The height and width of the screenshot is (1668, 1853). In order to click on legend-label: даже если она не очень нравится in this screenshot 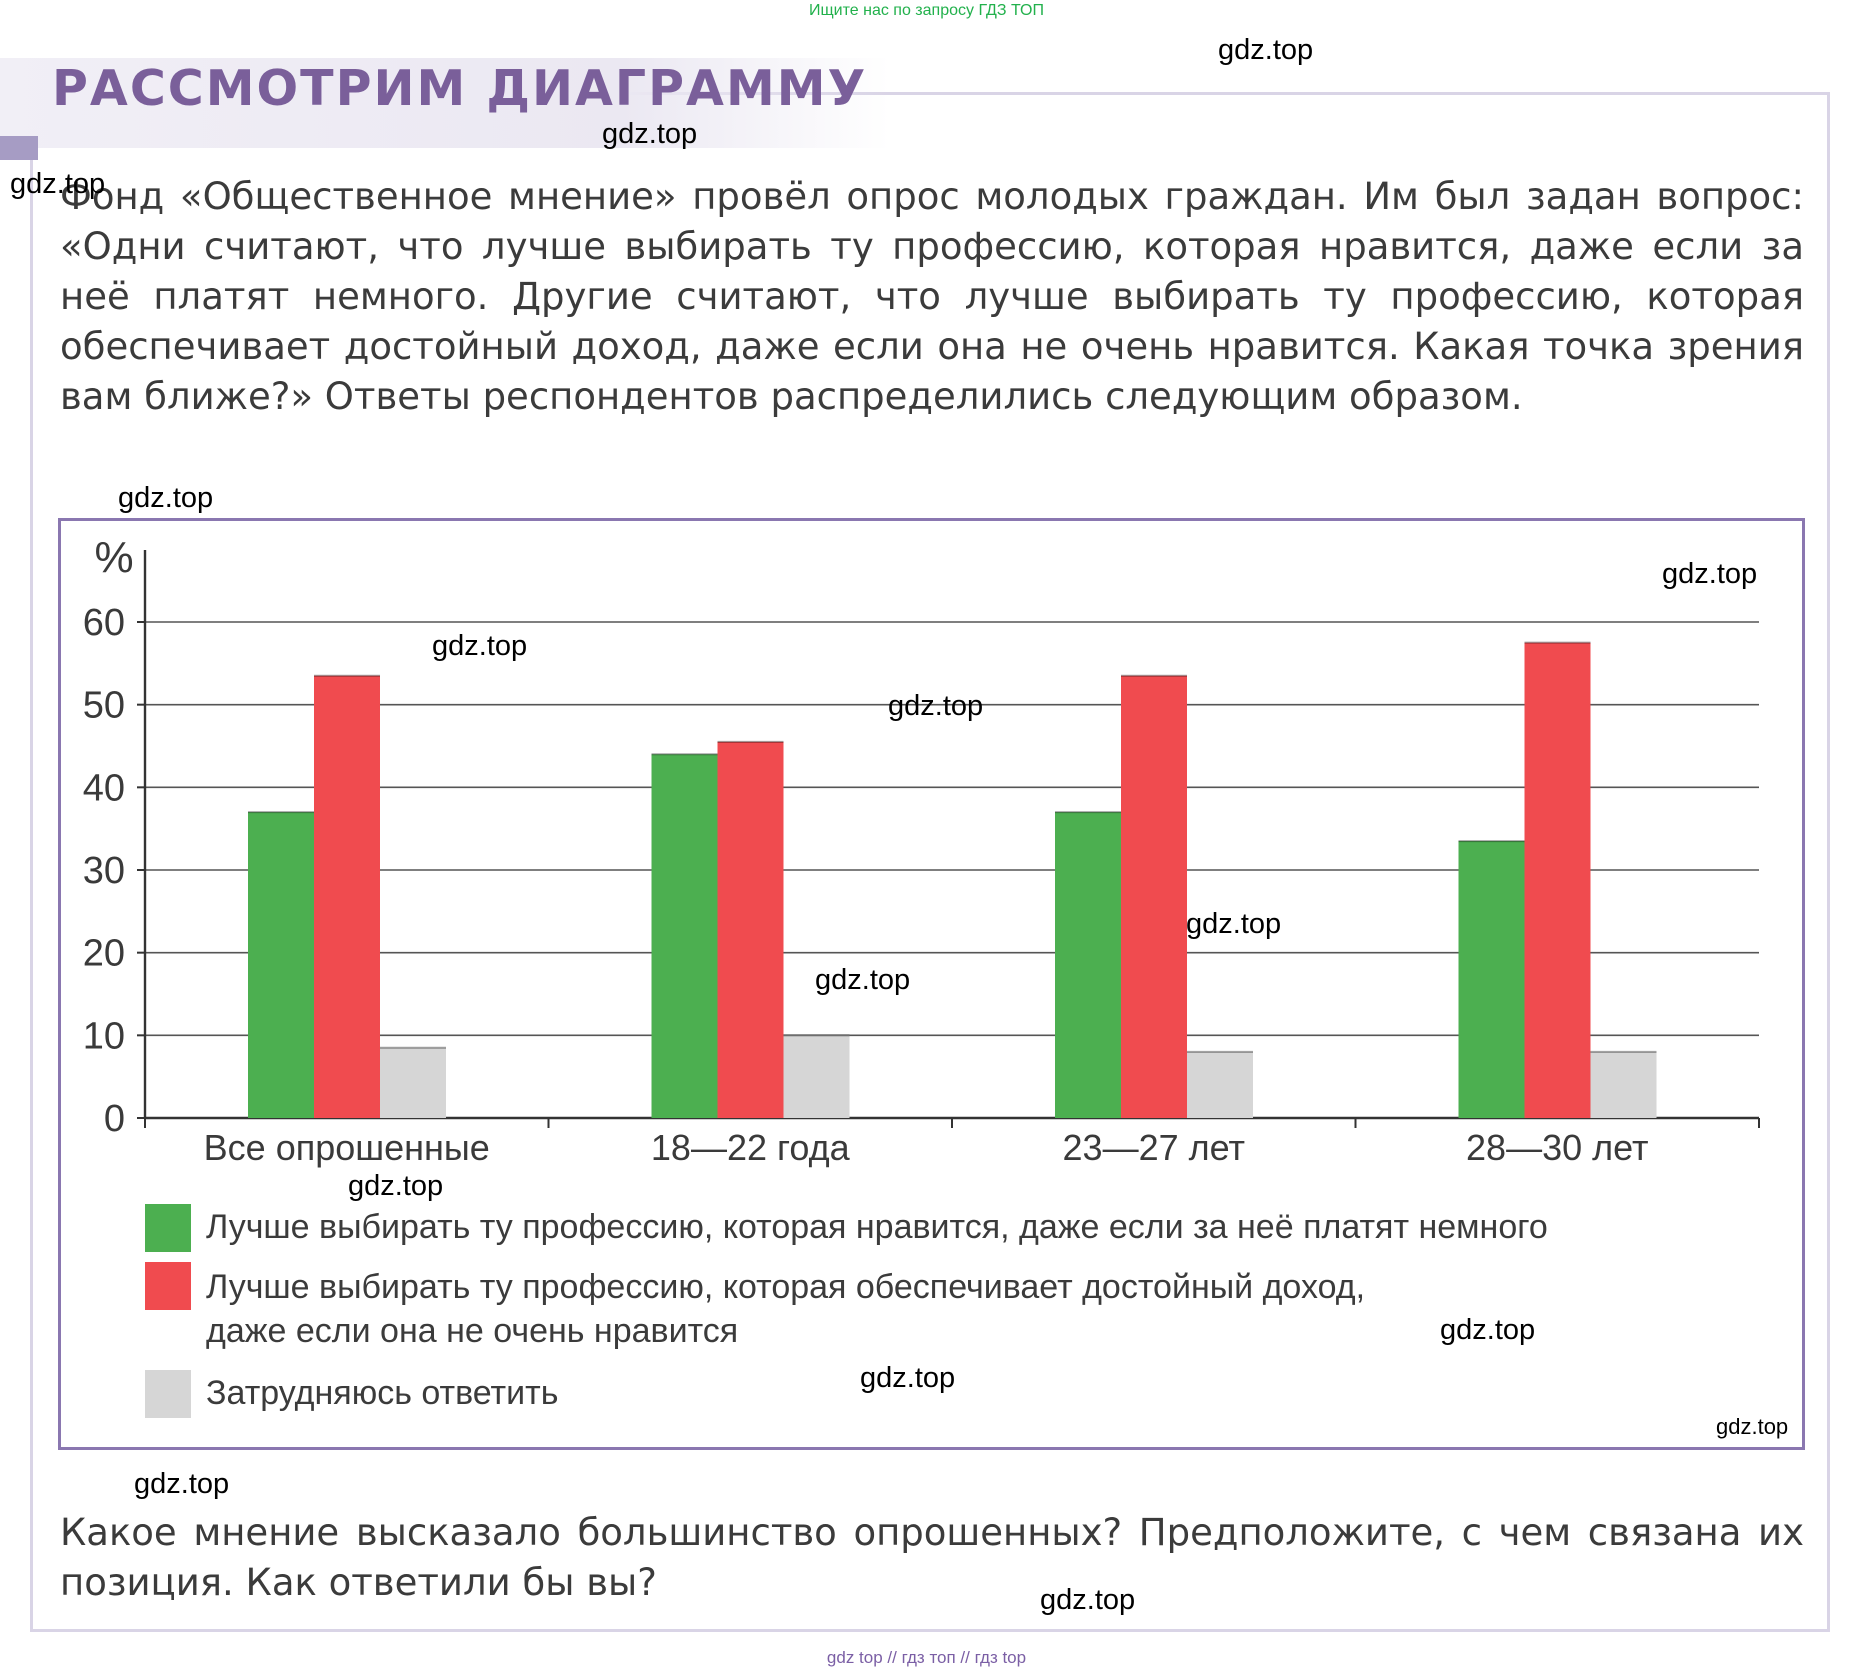, I will do `click(472, 1331)`.